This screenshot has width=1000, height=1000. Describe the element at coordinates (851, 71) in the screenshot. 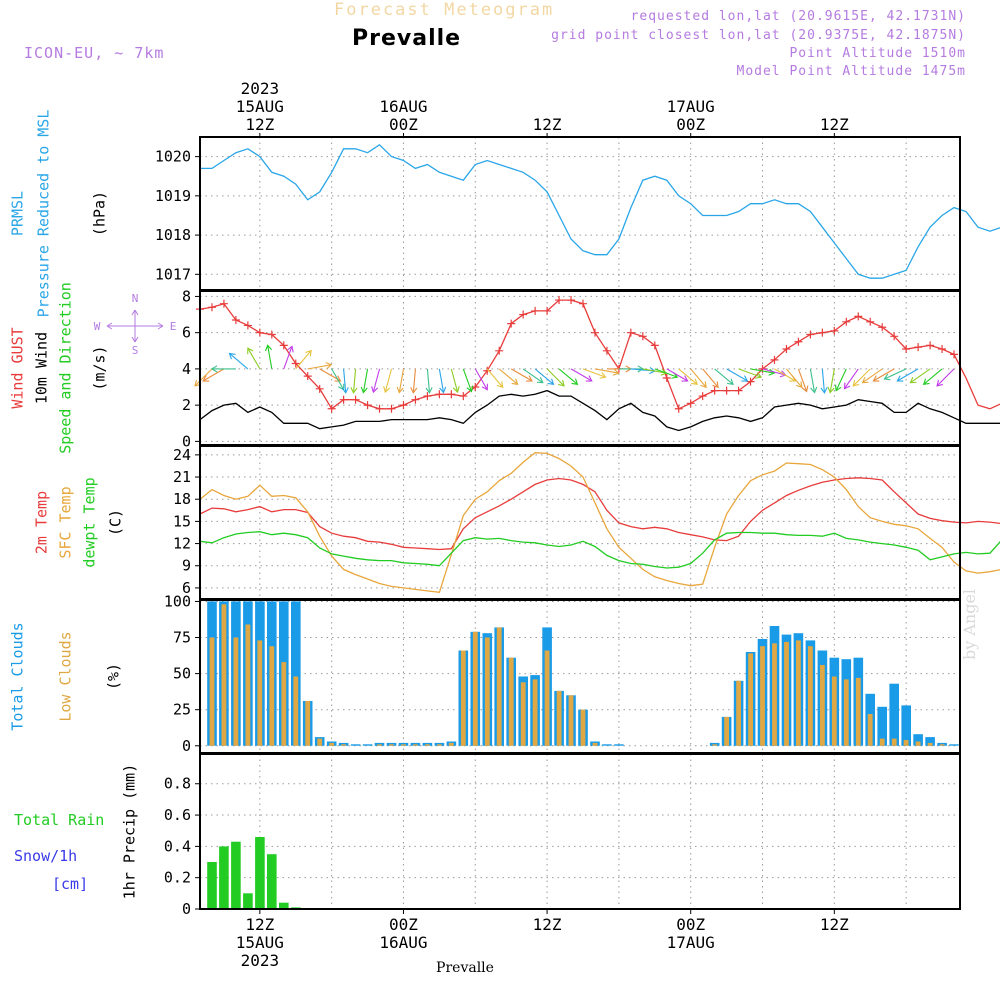

I see `model-point-altitude: Model Point Altitude 1475m` at that location.